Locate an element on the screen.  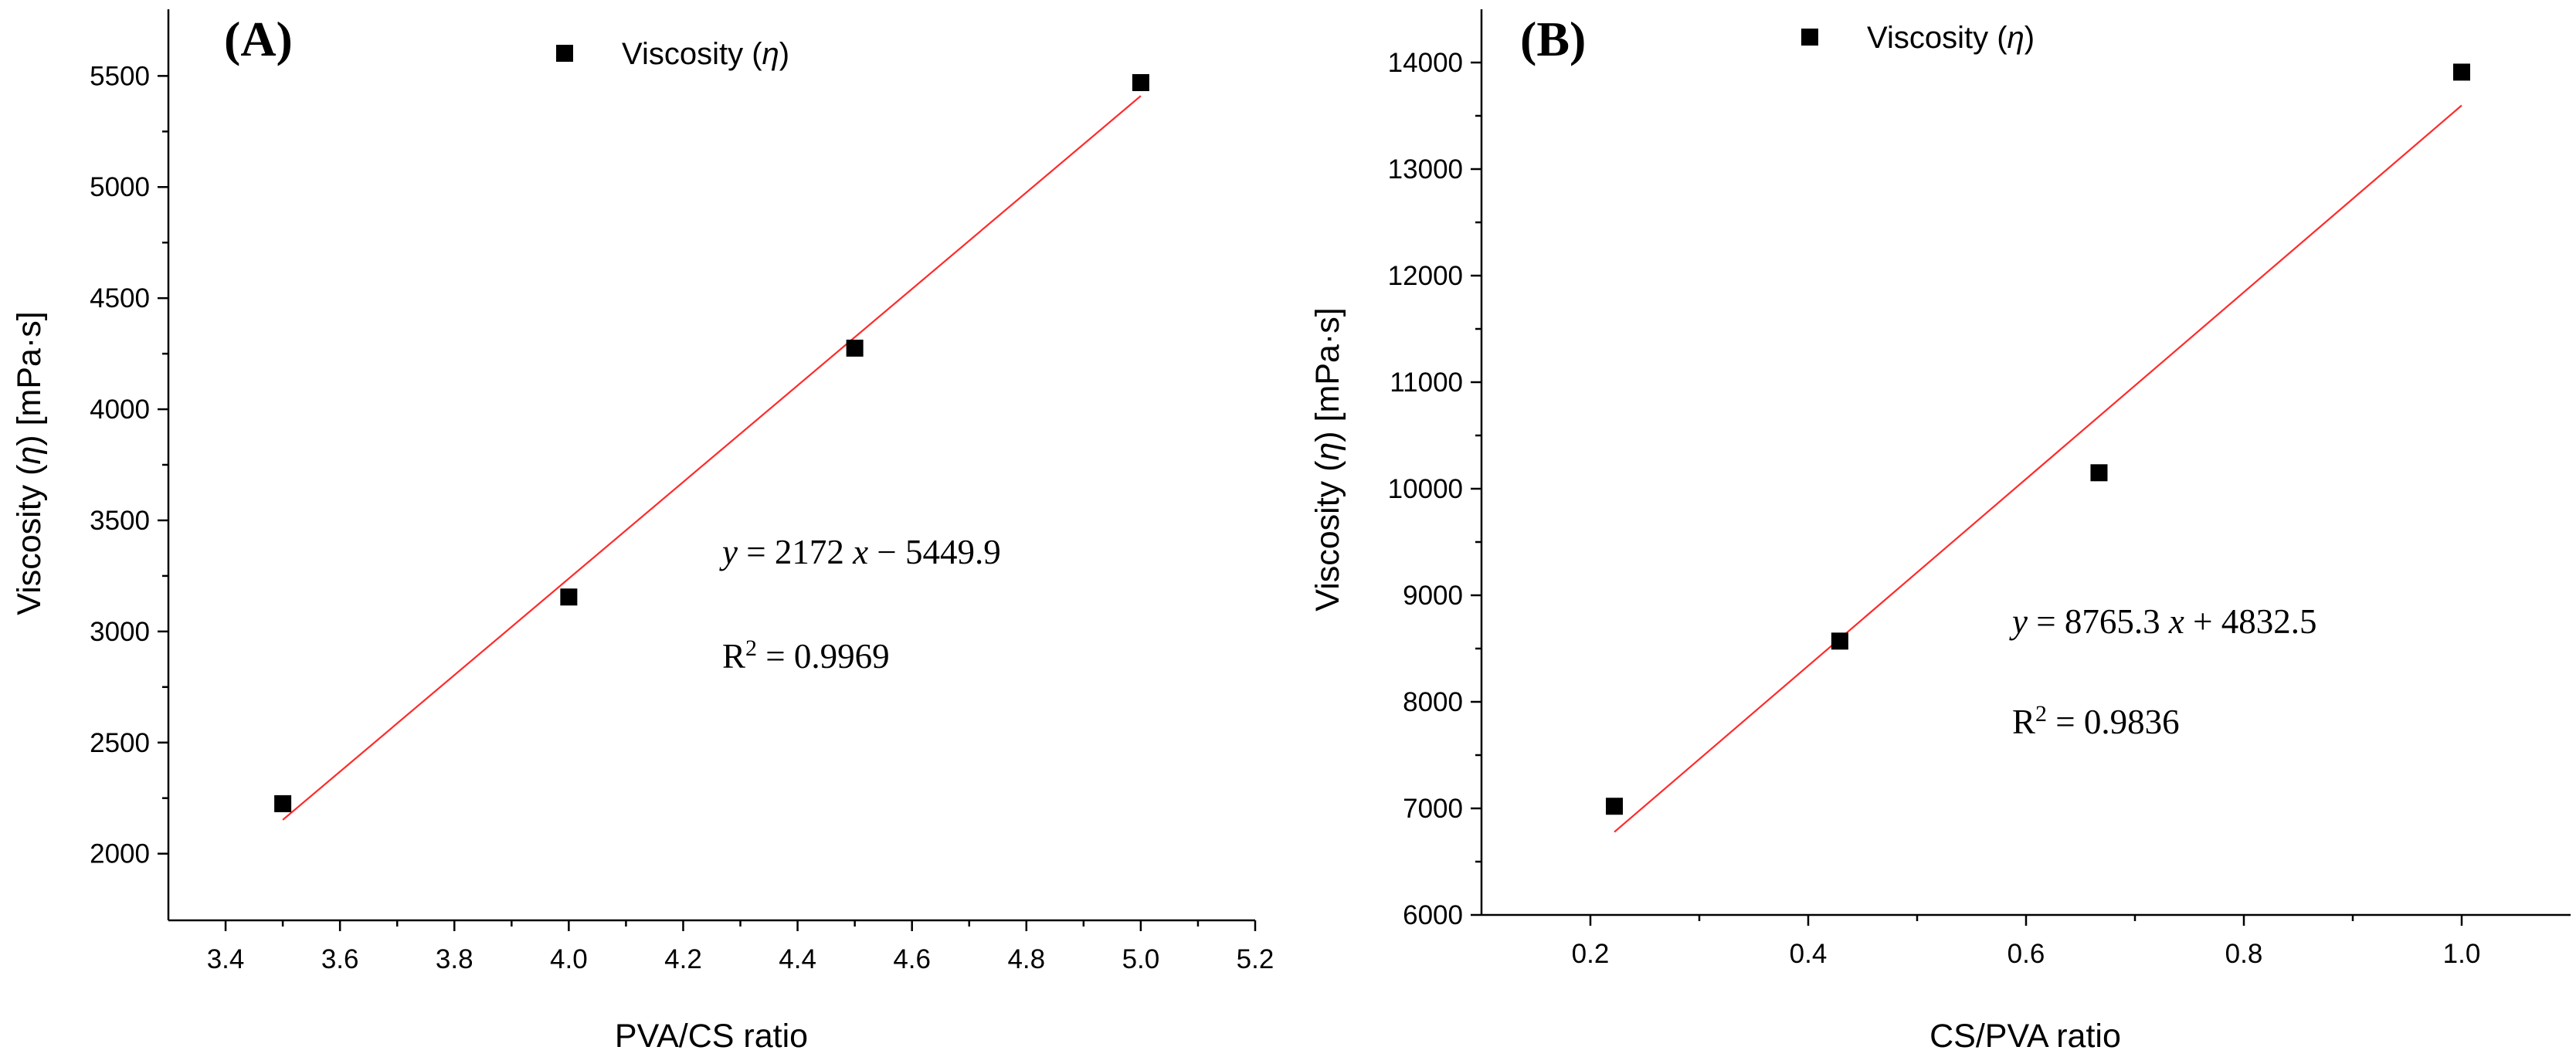
regression-equation: y = 2172 x − 5449.9 is located at coordinates (860, 552).